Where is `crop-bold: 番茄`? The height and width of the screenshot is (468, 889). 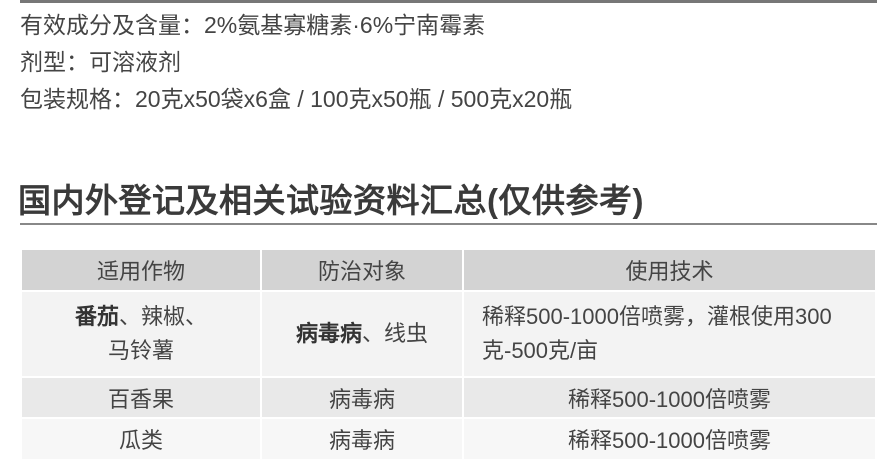 crop-bold: 番茄 is located at coordinates (96, 316).